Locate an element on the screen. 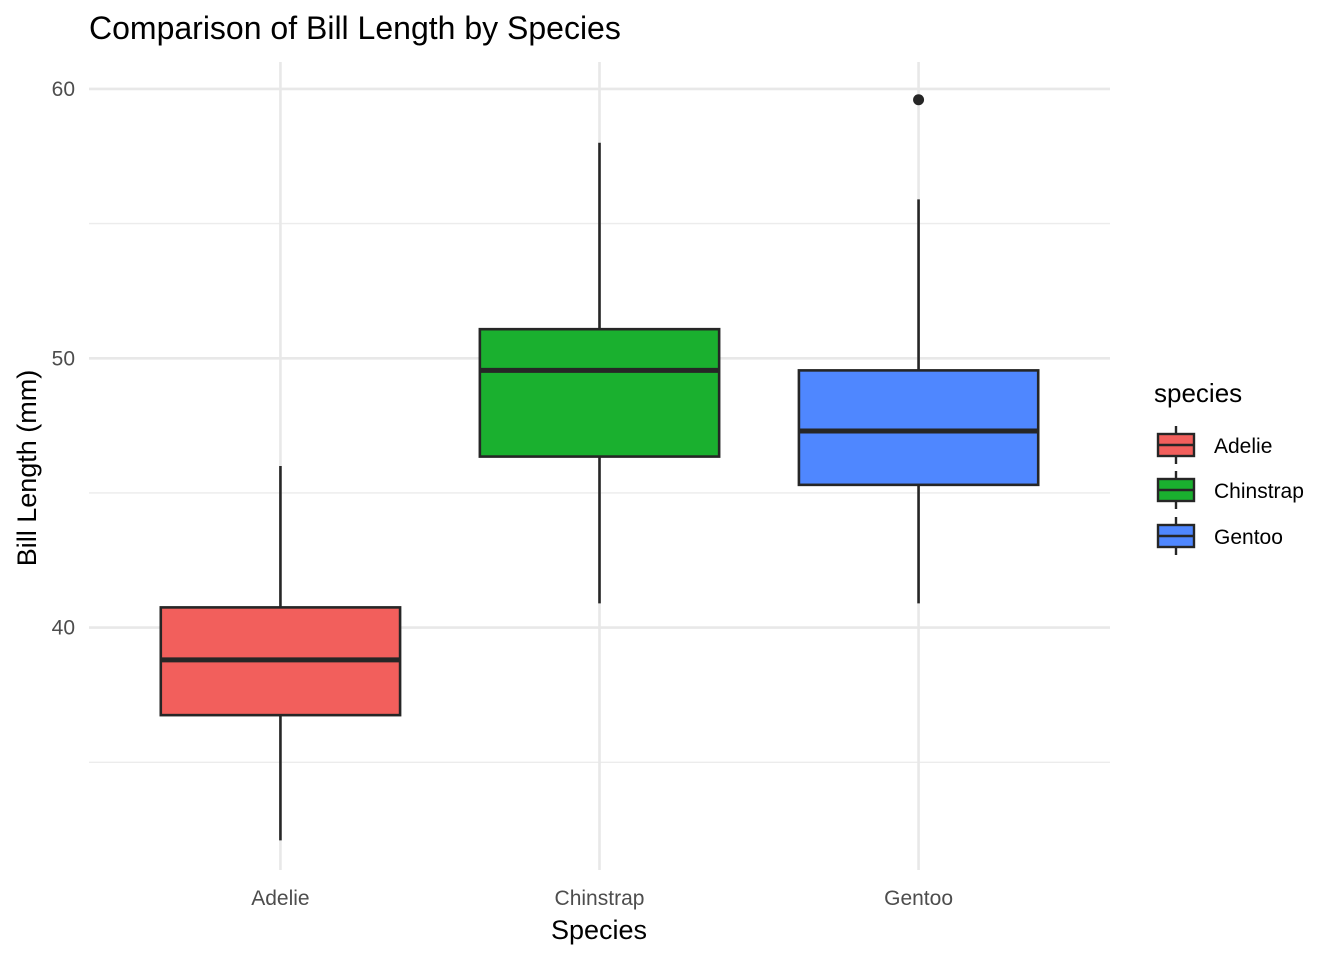  legend: species Adelie Chinstrap Gentoo is located at coordinates (1229, 466).